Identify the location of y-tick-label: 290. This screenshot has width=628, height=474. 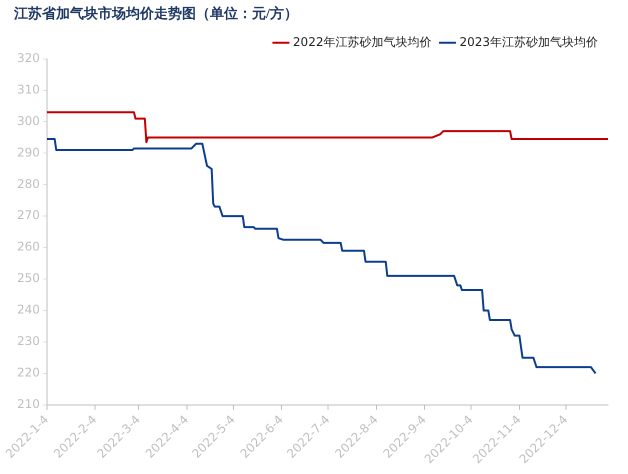
(28, 152).